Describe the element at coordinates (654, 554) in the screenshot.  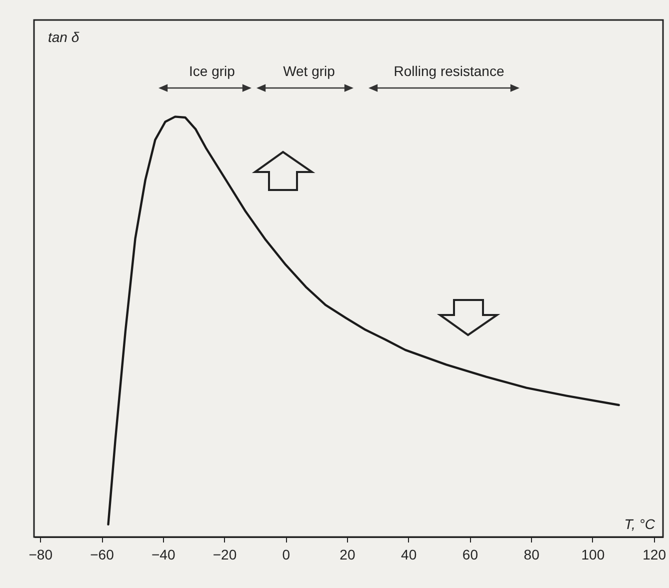
I see `x-tick-label: 120` at that location.